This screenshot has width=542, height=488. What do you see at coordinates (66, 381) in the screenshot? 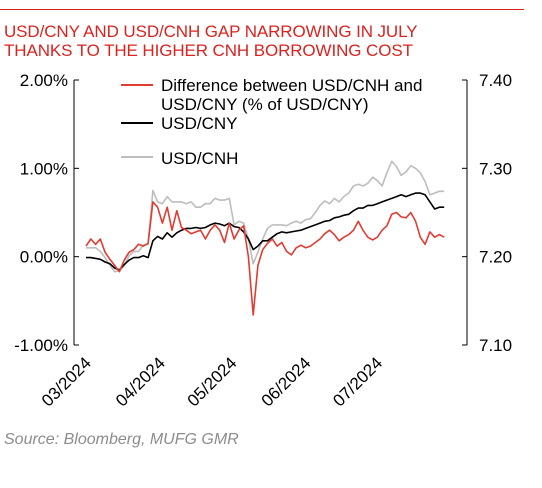
I see `x-tick-label: 03/2024` at bounding box center [66, 381].